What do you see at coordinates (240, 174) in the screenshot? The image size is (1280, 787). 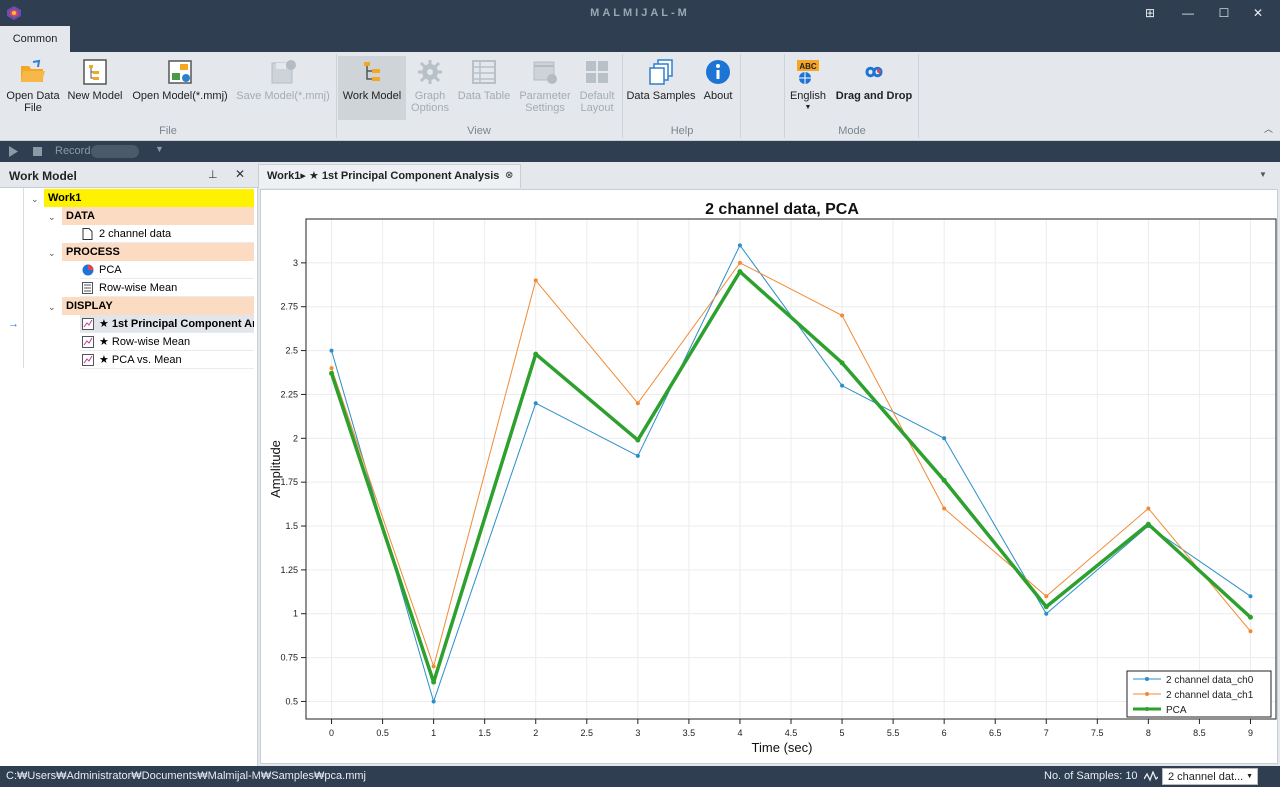 I see `close-panel-icon: ✕` at bounding box center [240, 174].